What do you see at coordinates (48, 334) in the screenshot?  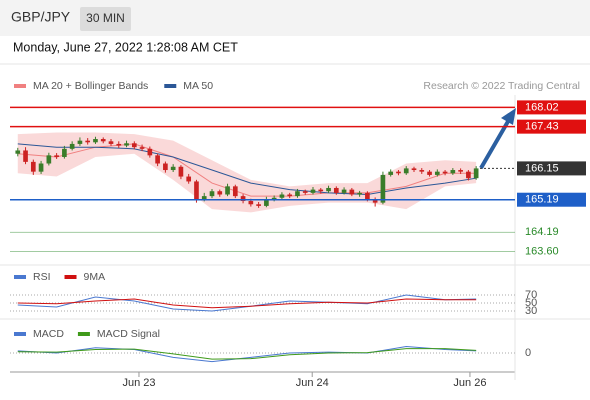 I see `legend-label: MACD` at bounding box center [48, 334].